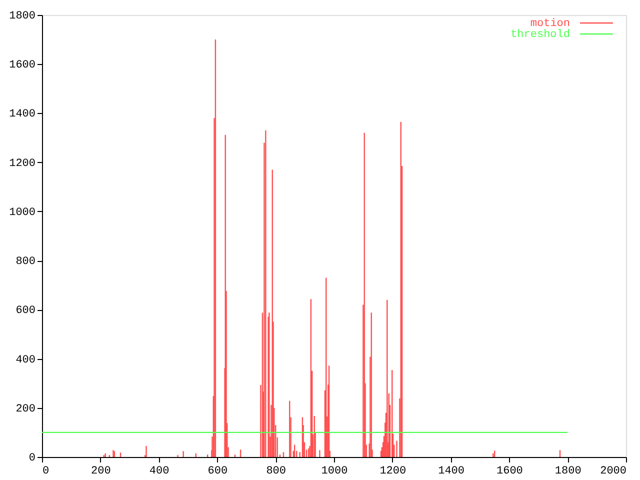 This screenshot has width=640, height=480. I want to click on y-tick-label: 400, so click(26, 360).